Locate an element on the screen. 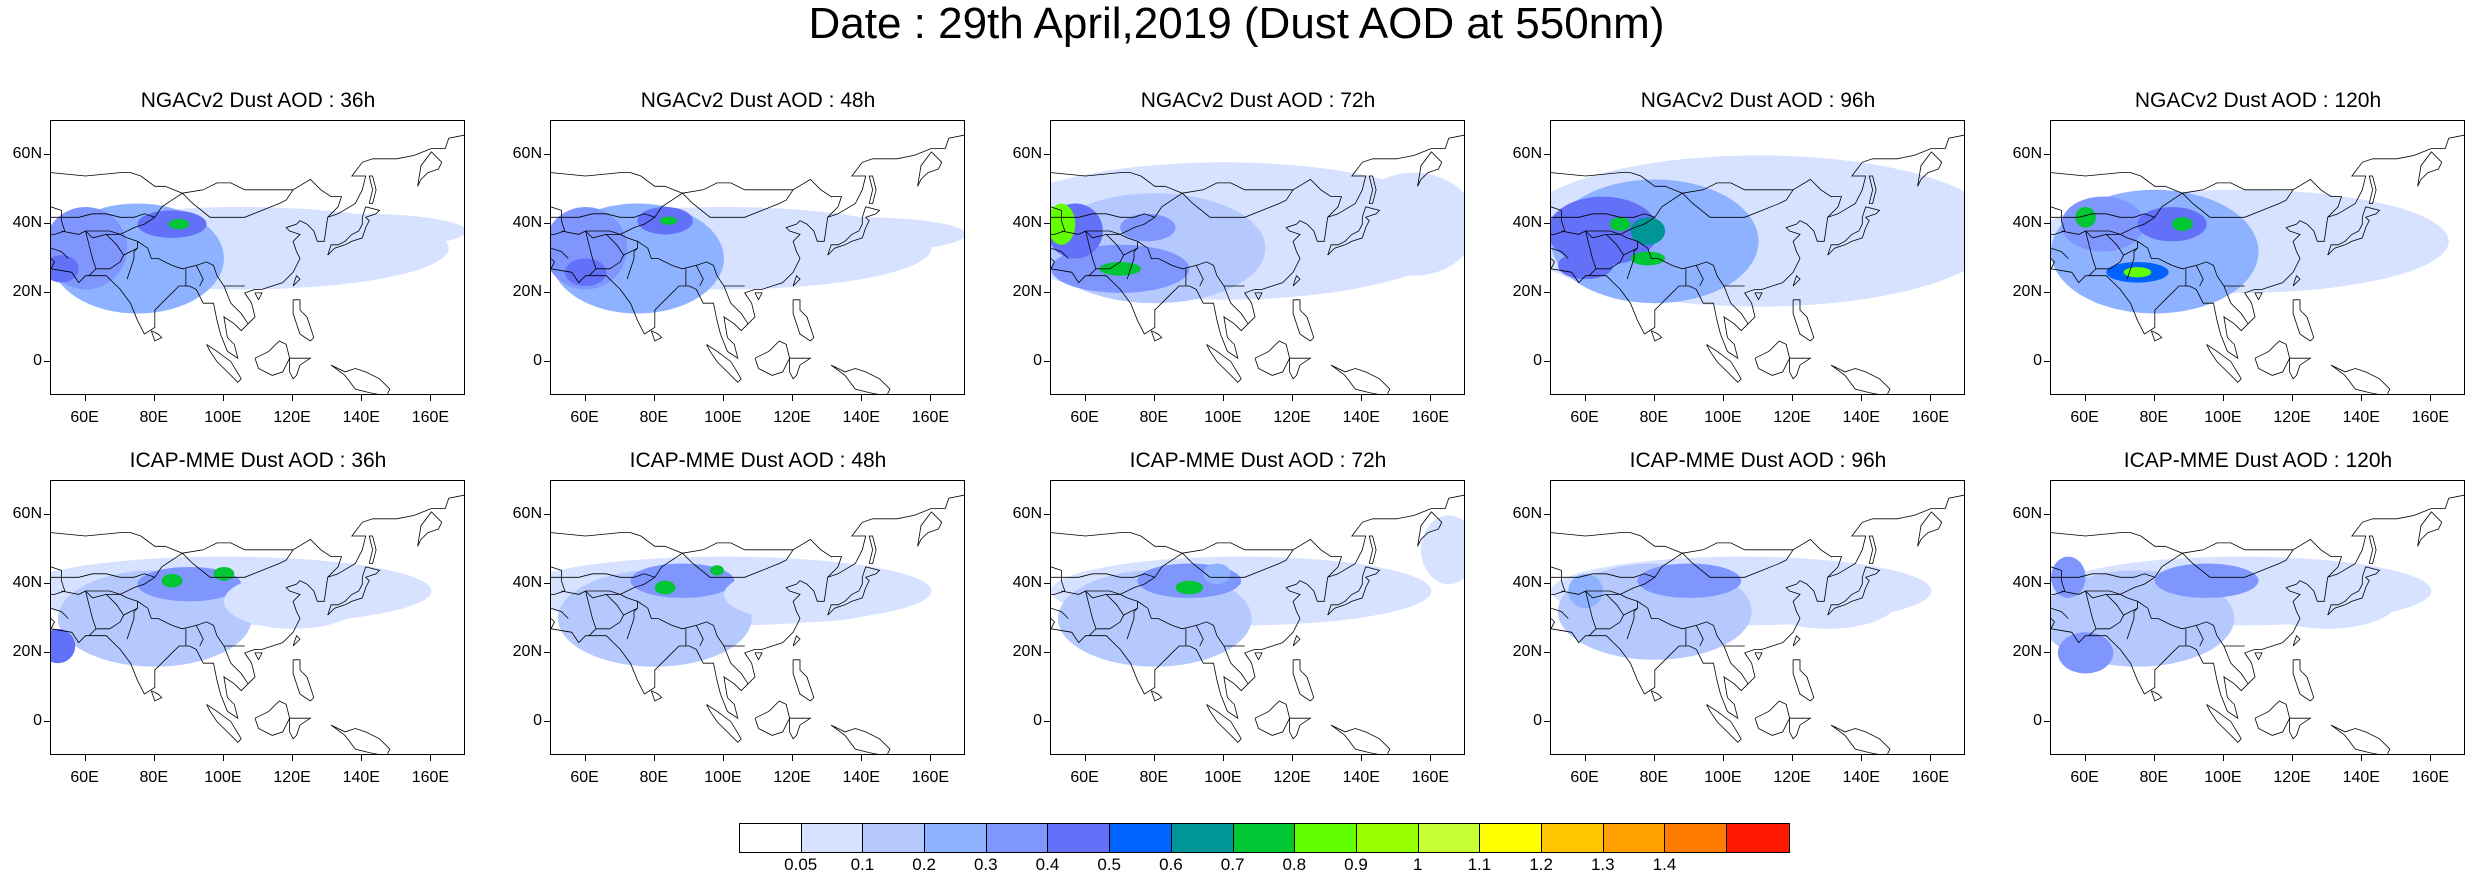 The width and height of the screenshot is (2473, 875). map-canvas is located at coordinates (257, 264).